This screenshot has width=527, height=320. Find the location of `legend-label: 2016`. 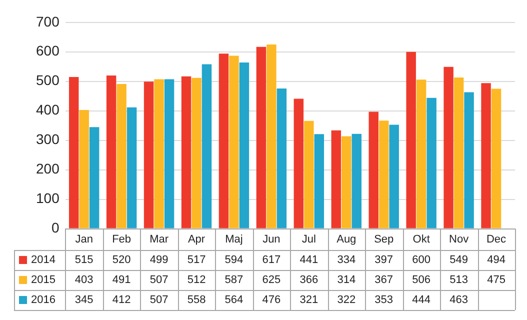

legend-label: 2016 is located at coordinates (43, 300).